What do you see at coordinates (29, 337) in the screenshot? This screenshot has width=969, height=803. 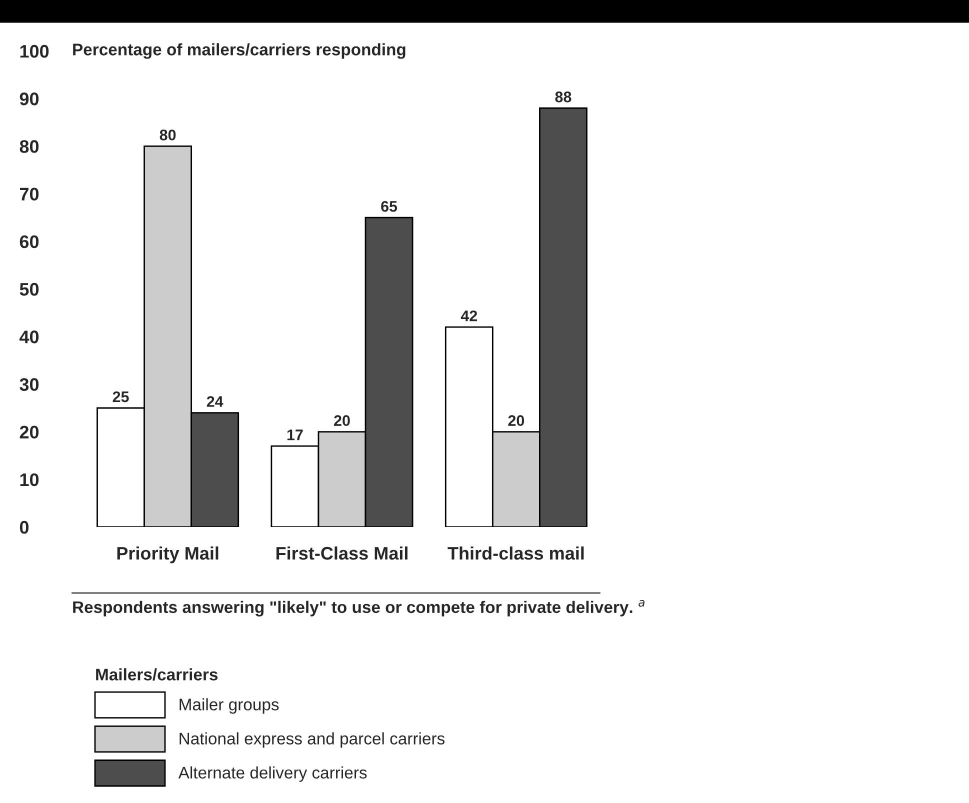 I see `y-tick-label: 40` at bounding box center [29, 337].